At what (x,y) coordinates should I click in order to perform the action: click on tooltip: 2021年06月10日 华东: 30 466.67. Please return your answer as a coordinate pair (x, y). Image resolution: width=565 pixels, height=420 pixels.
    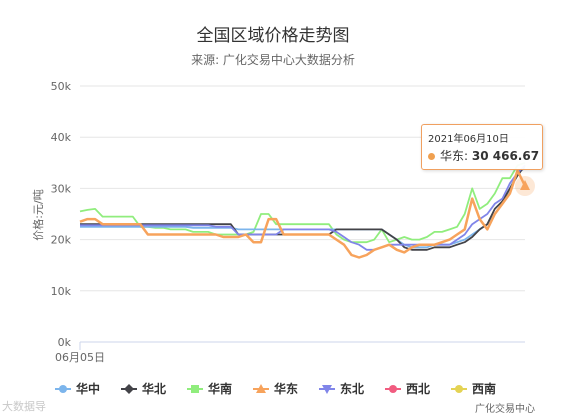
    Looking at the image, I should click on (482, 147).